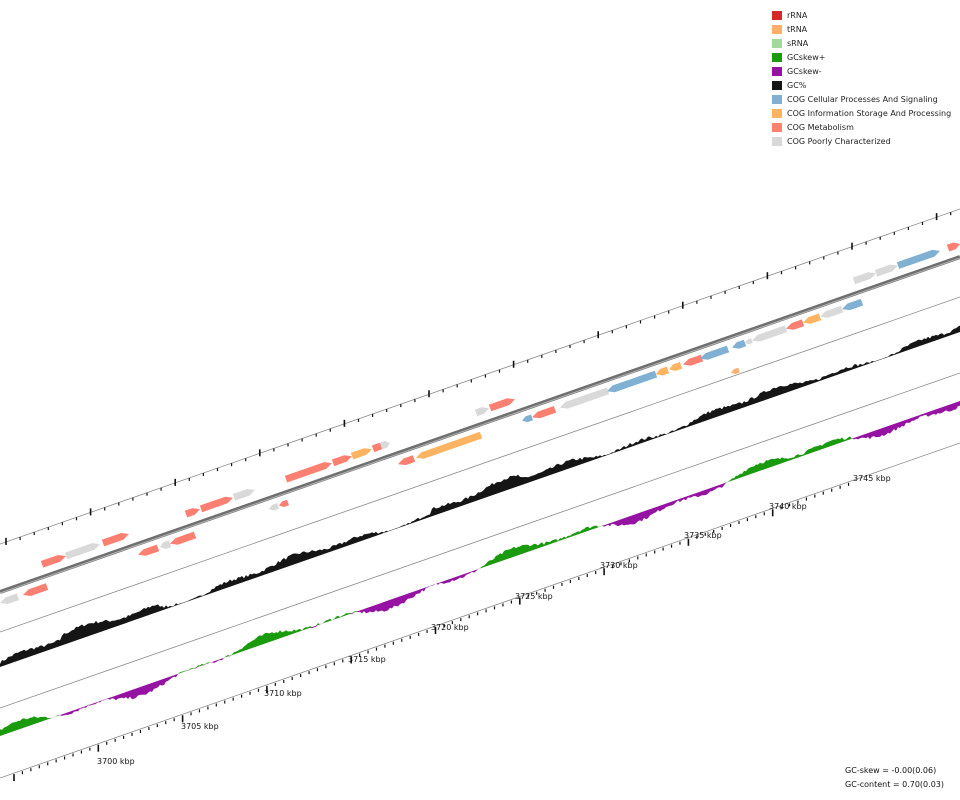 This screenshot has width=960, height=800. Describe the element at coordinates (797, 29) in the screenshot. I see `legend-label: tRNA` at that location.